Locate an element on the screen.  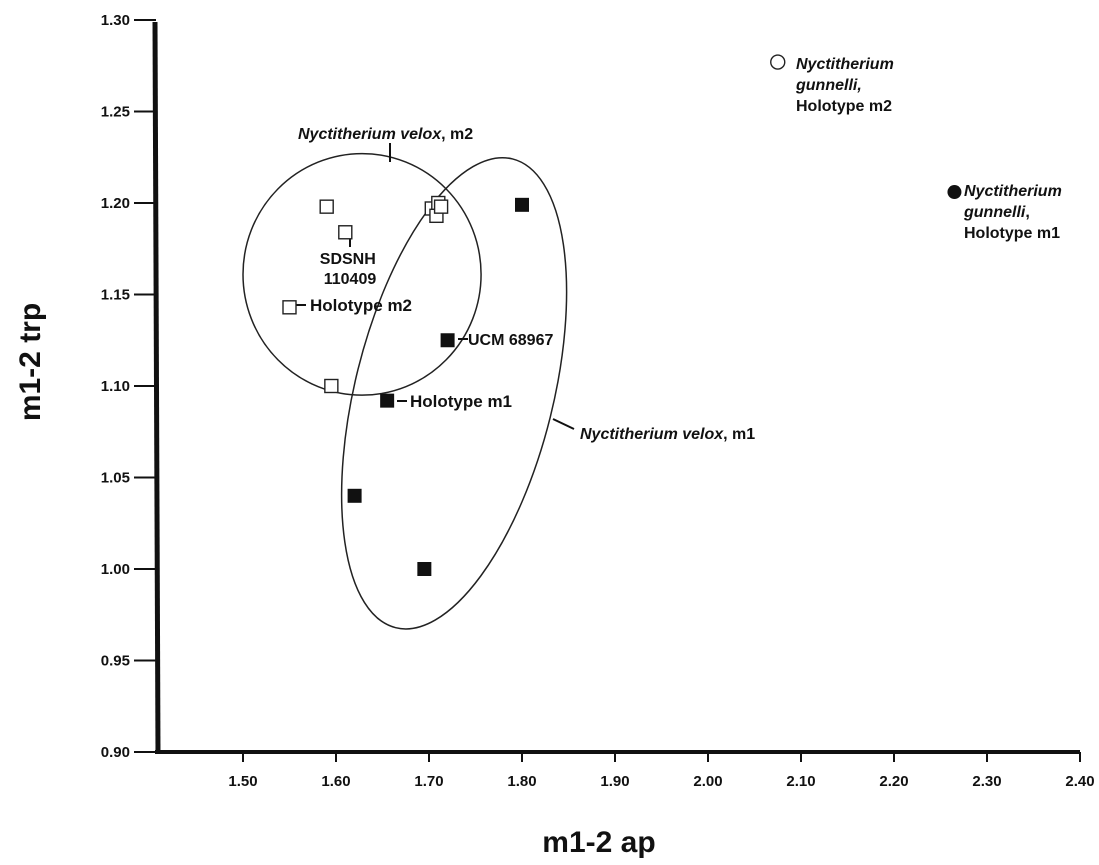
y-tick-label: 1.10 is located at coordinates (115, 386).